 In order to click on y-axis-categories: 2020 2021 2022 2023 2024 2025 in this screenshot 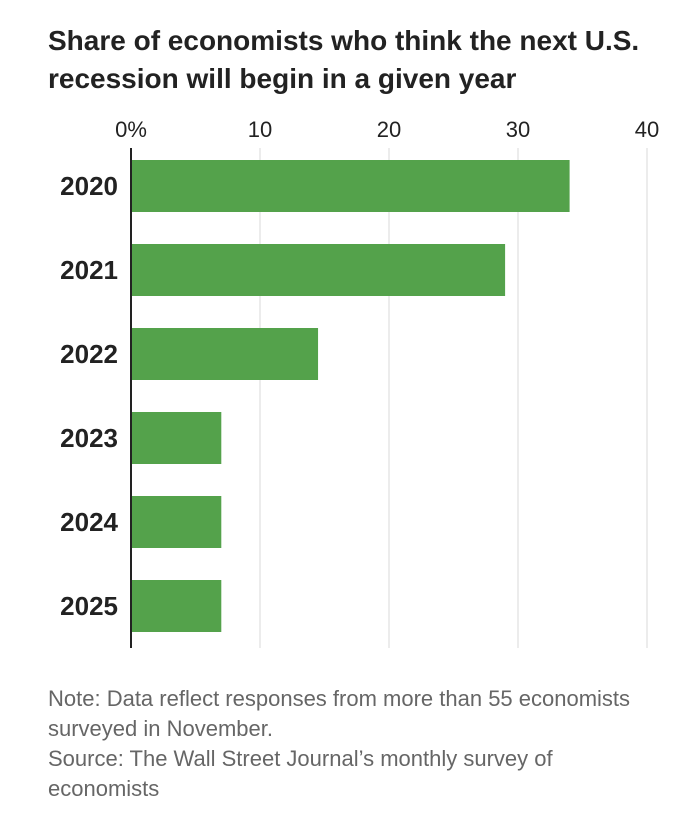, I will do `click(89, 396)`.